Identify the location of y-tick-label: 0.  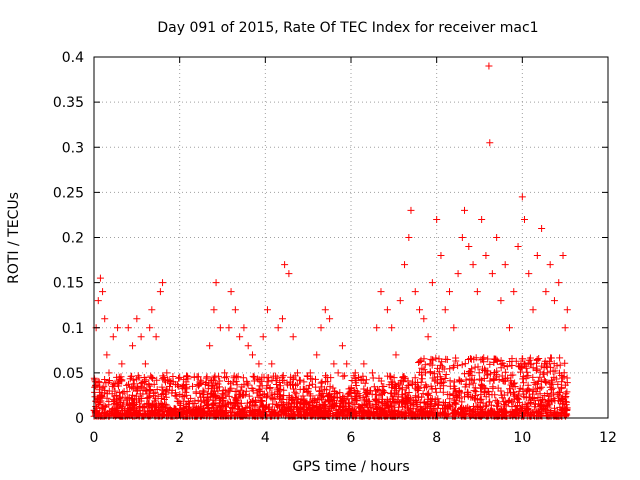
(79, 419).